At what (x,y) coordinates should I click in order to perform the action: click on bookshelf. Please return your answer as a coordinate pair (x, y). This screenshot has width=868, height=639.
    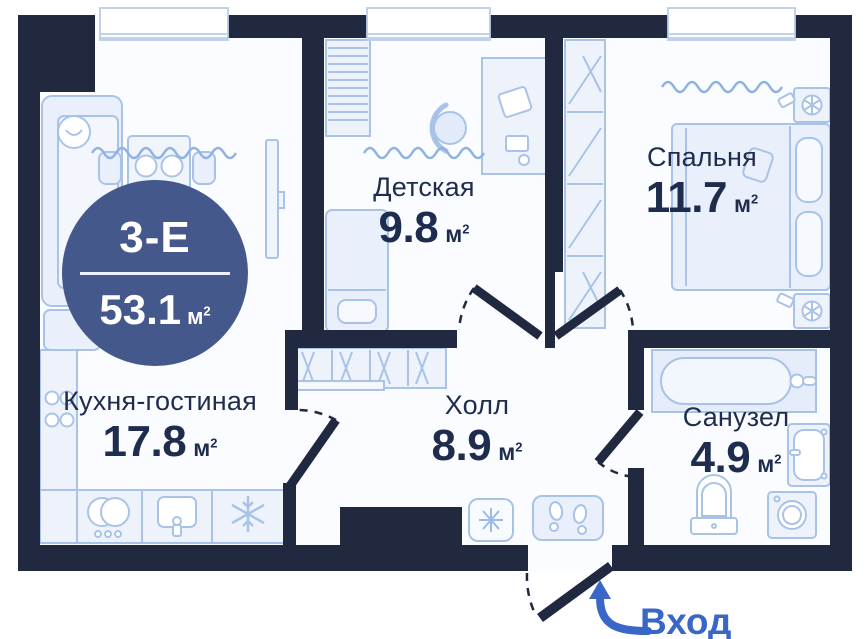
    Looking at the image, I should click on (348, 88).